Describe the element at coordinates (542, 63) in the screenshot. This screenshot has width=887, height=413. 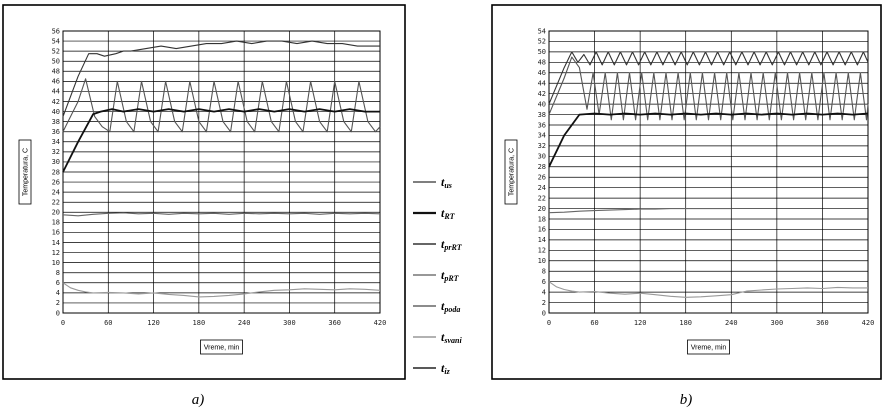
I see `y-tick-label: 48` at that location.